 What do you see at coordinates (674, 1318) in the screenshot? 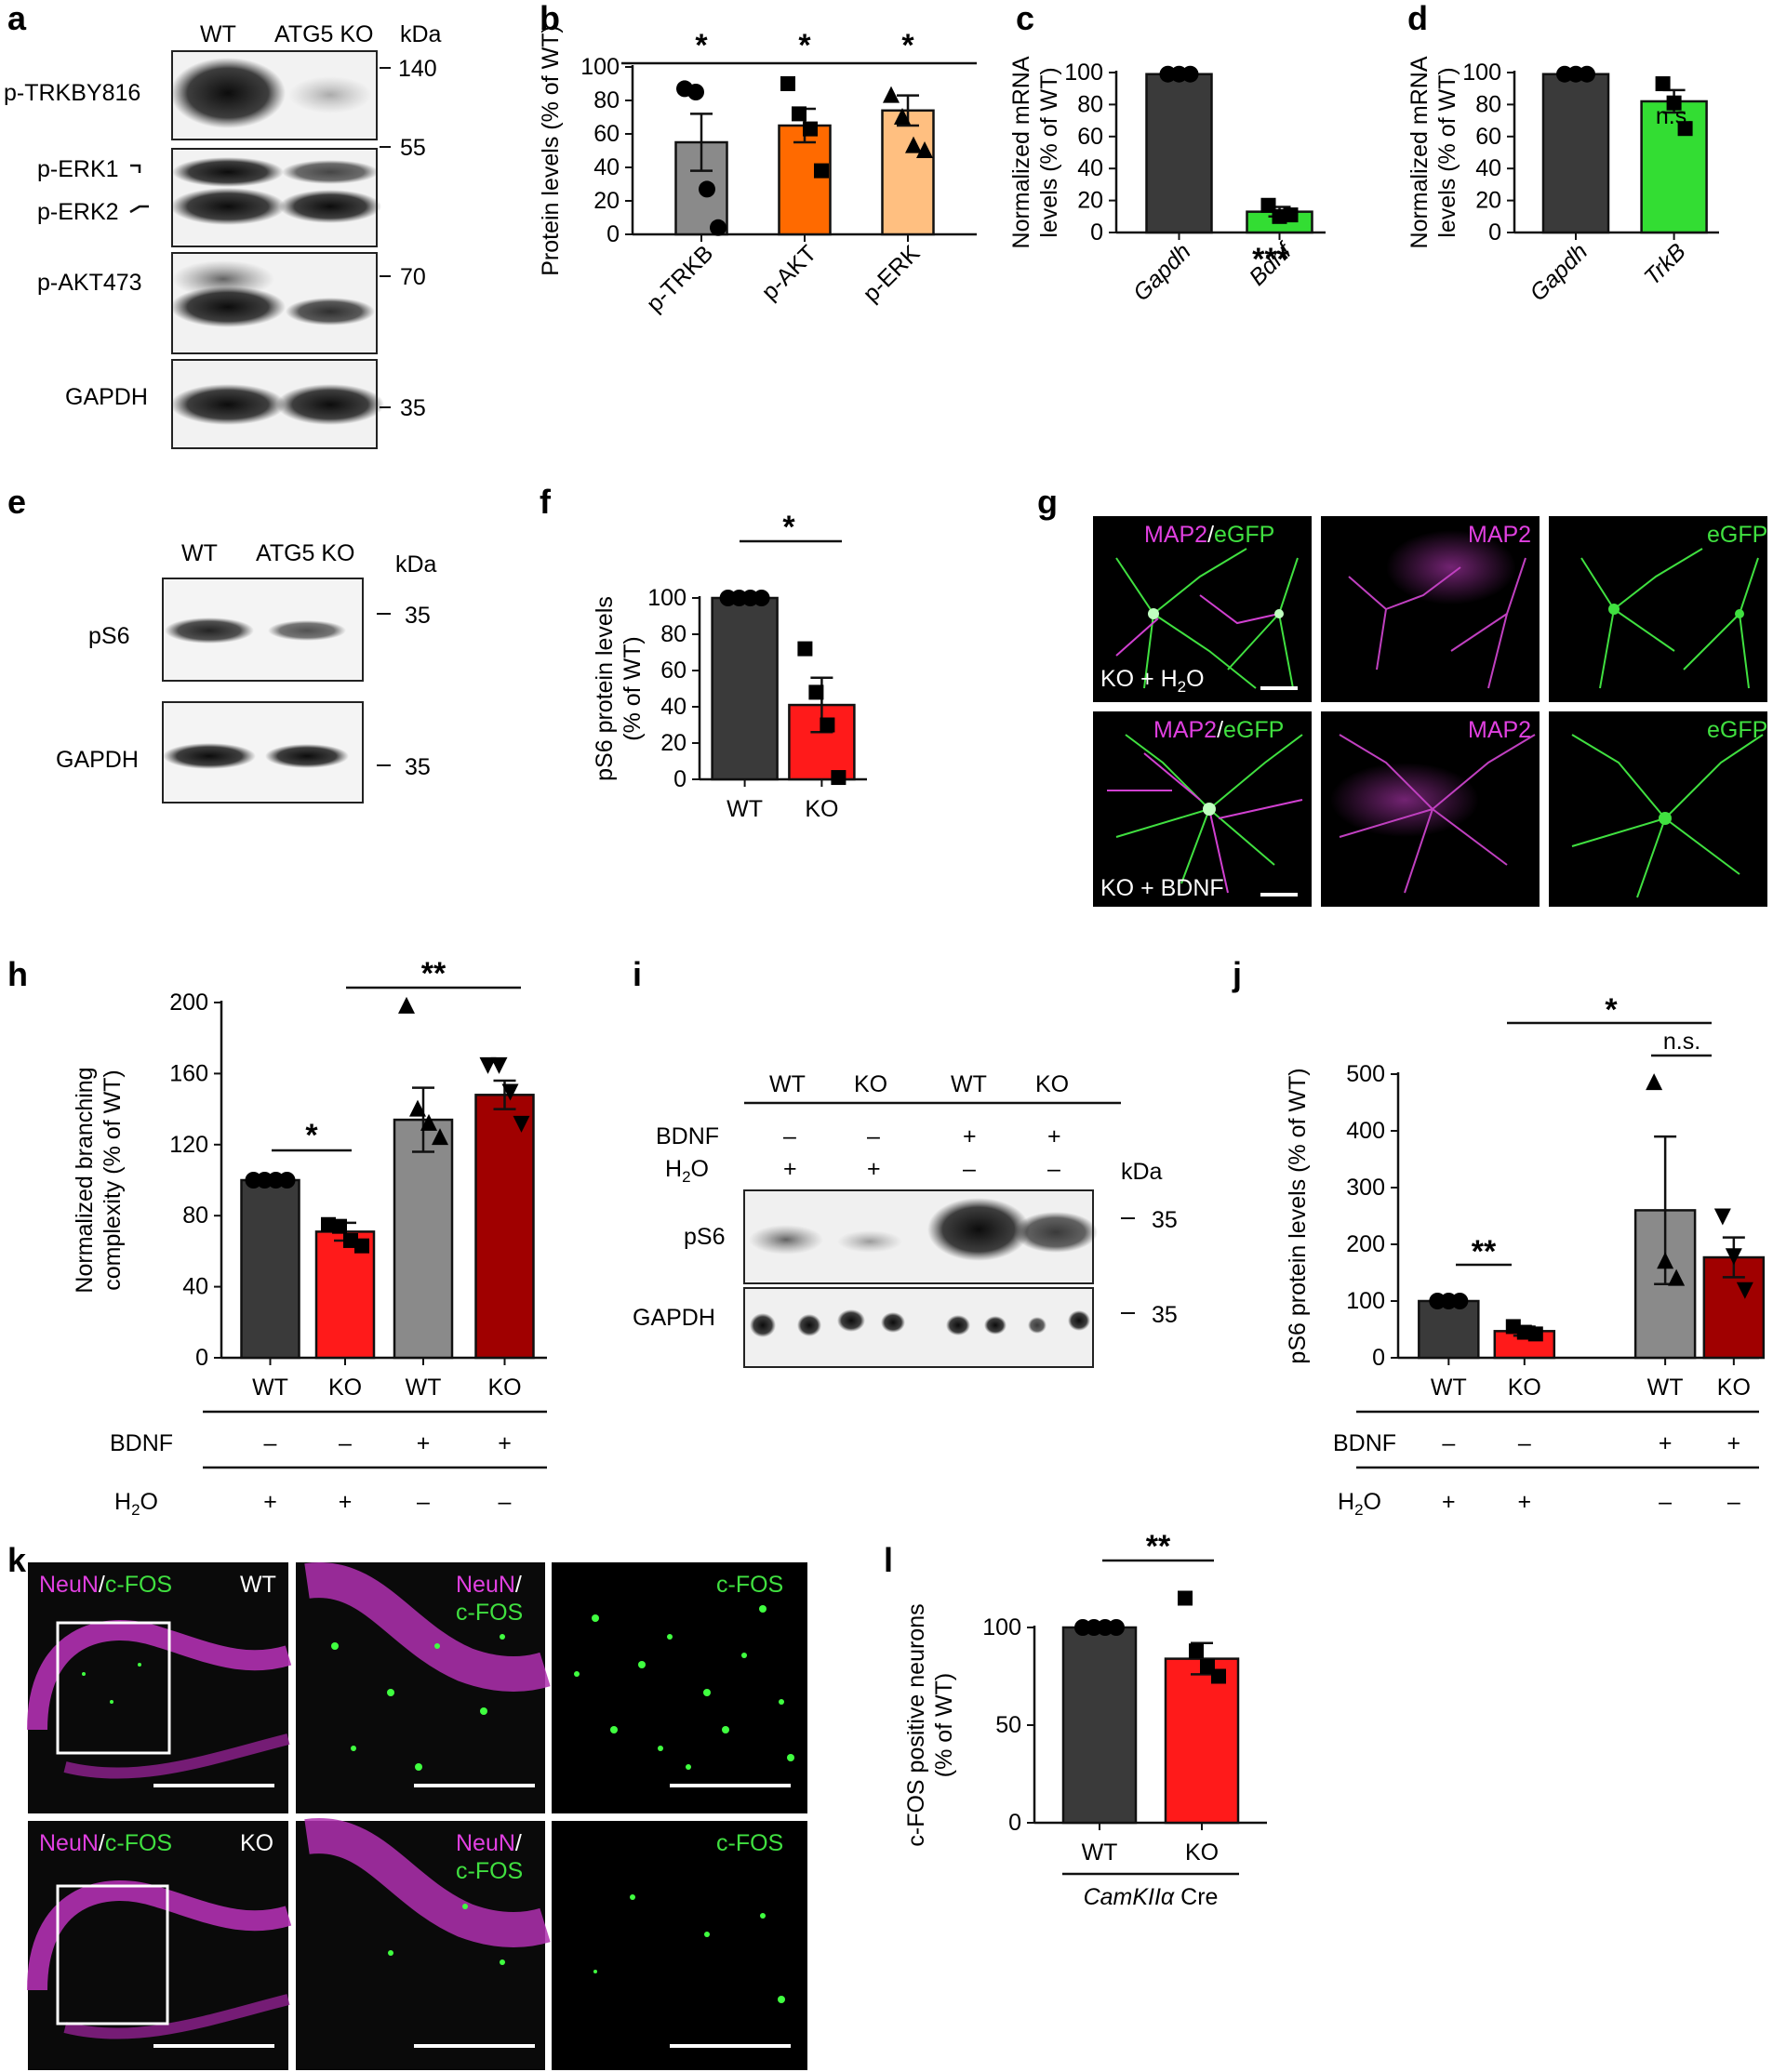
I see `blot-i-row-2: GAPDH` at bounding box center [674, 1318].